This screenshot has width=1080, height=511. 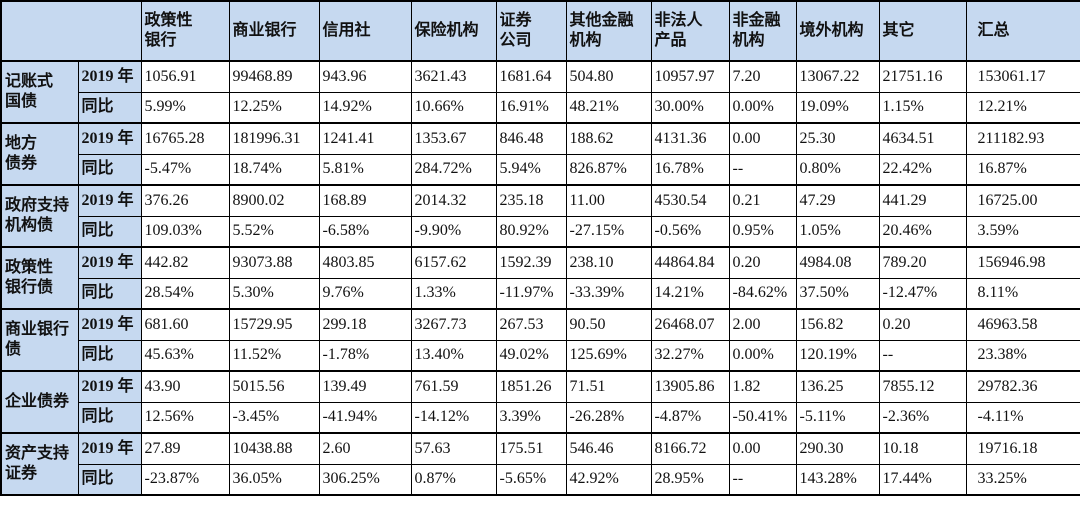 What do you see at coordinates (762, 324) in the screenshot?
I see `value-cell: 2.00` at bounding box center [762, 324].